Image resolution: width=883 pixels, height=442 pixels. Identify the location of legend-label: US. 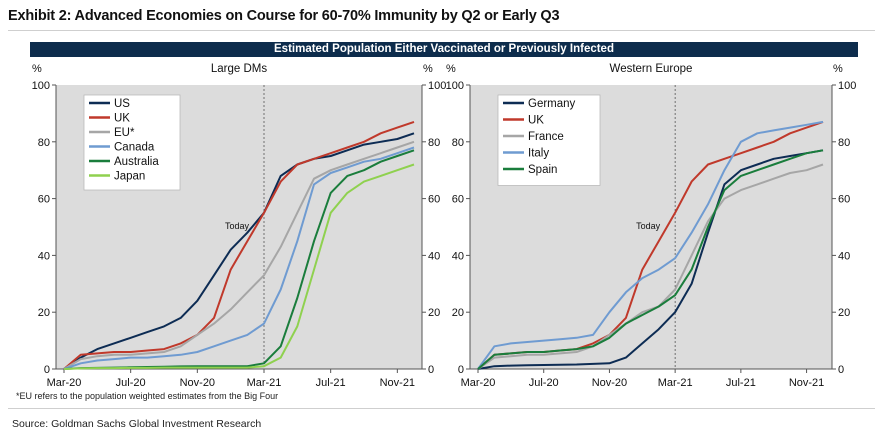
(122, 104).